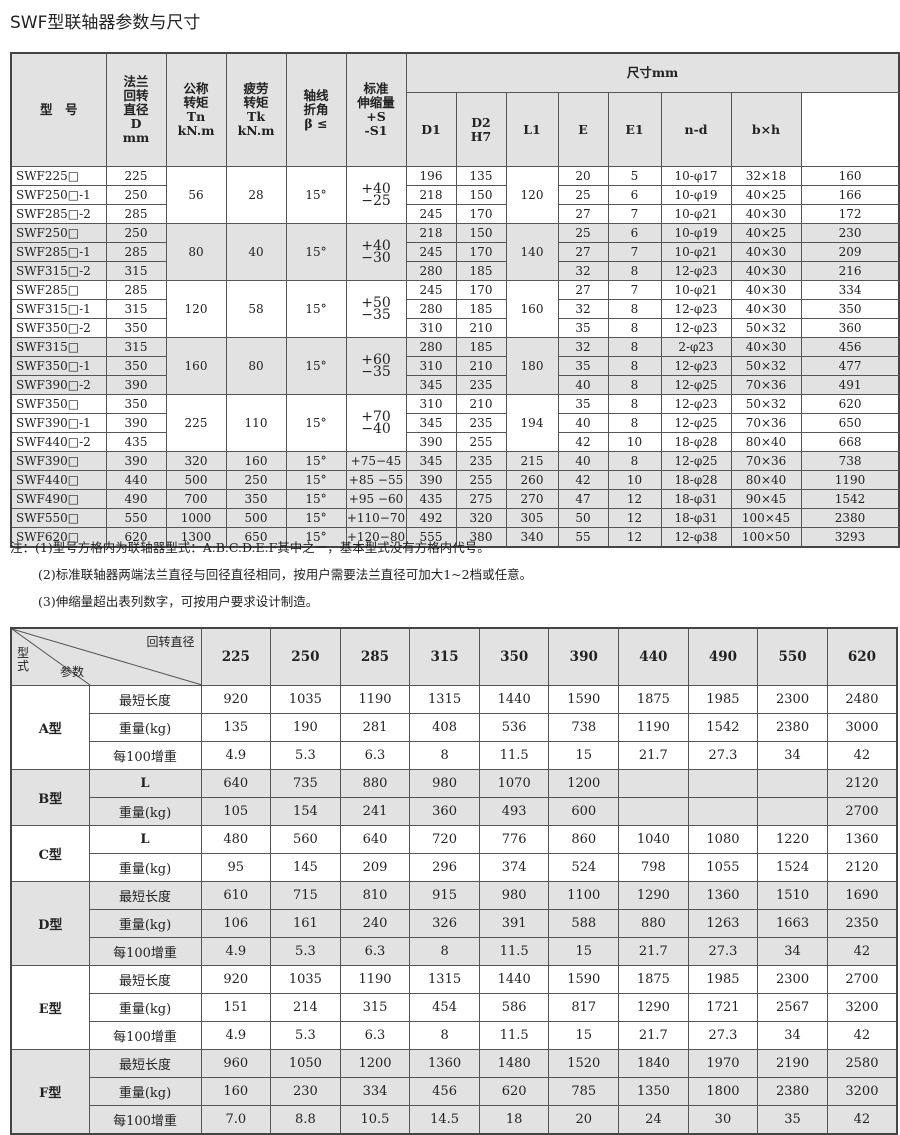 This screenshot has height=1135, width=900. Describe the element at coordinates (532, 518) in the screenshot. I see `l1-cell: 305` at that location.